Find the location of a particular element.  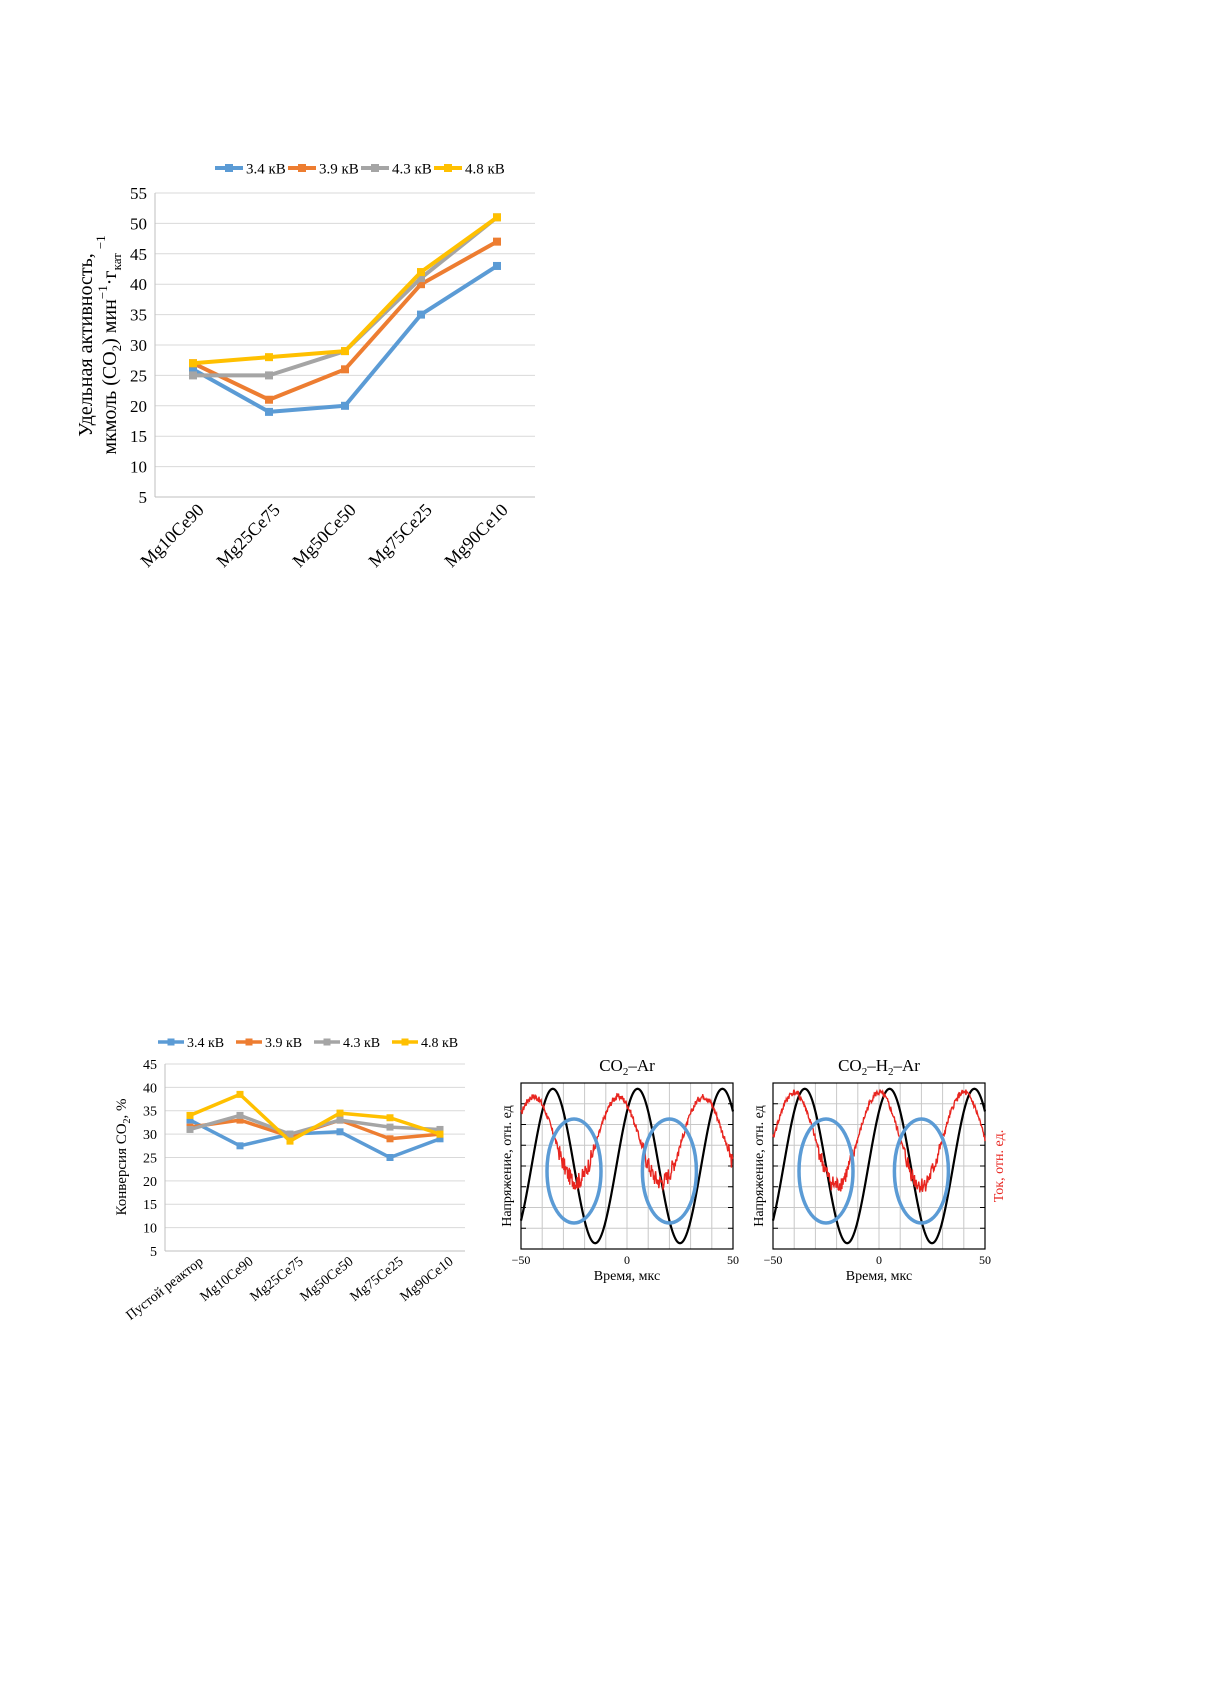

legend-label: 4.8 кВ is located at coordinates (439, 1043).